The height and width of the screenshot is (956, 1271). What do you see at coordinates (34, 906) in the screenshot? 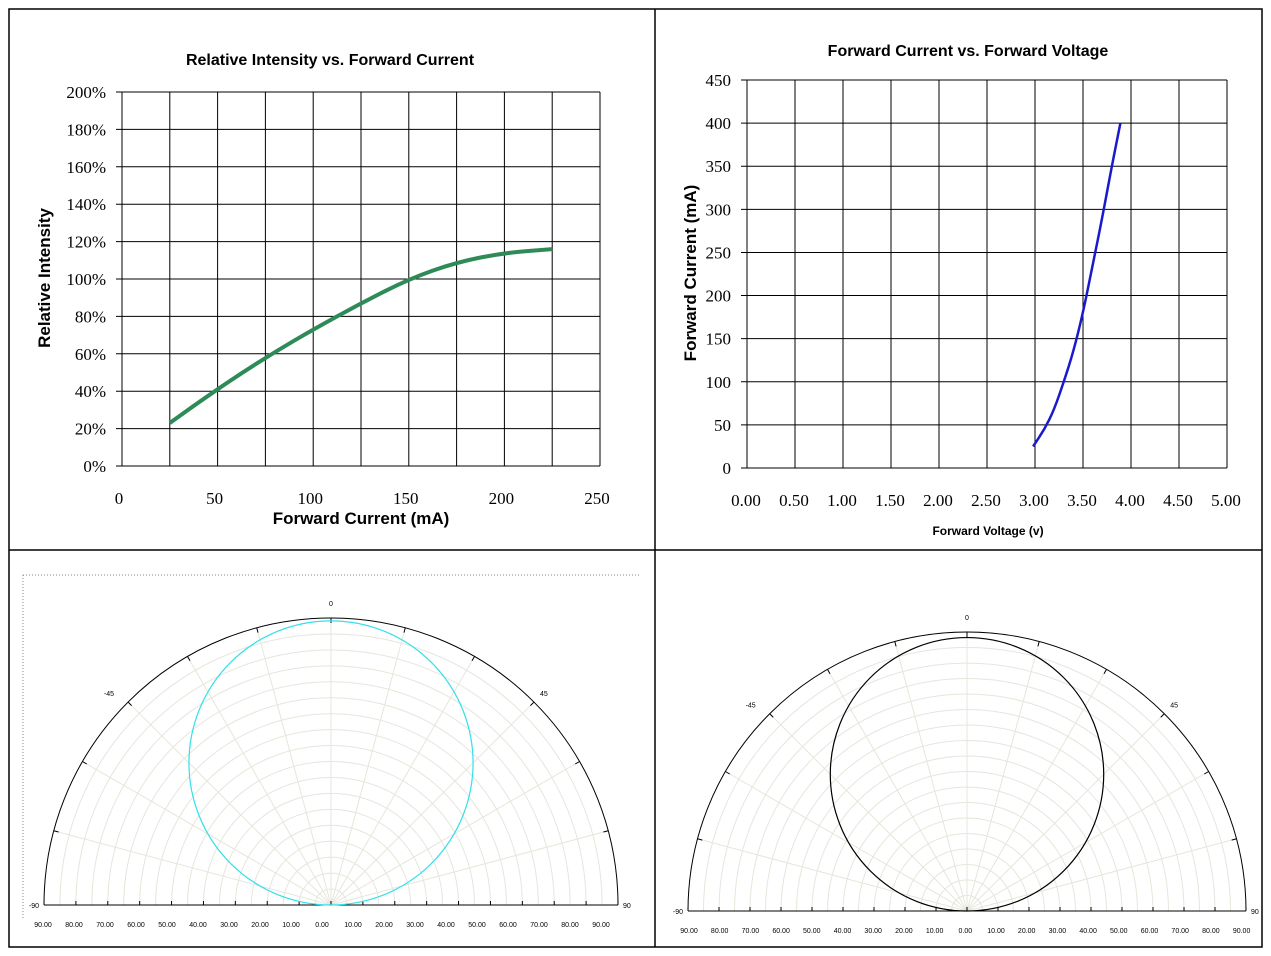
I see `polar1-angle-label: -90` at bounding box center [34, 906].